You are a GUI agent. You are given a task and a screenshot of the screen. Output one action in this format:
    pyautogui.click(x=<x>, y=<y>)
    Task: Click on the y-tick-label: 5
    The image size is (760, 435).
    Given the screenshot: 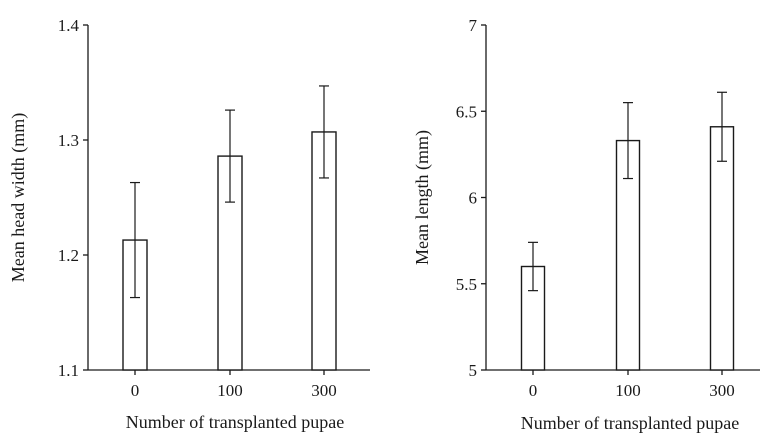 What is the action you would take?
    pyautogui.click(x=473, y=370)
    